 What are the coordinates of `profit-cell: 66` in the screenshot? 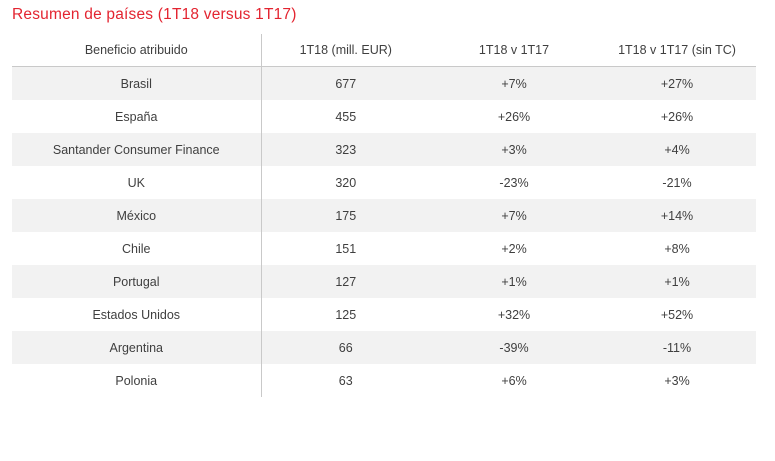 It's located at (345, 347).